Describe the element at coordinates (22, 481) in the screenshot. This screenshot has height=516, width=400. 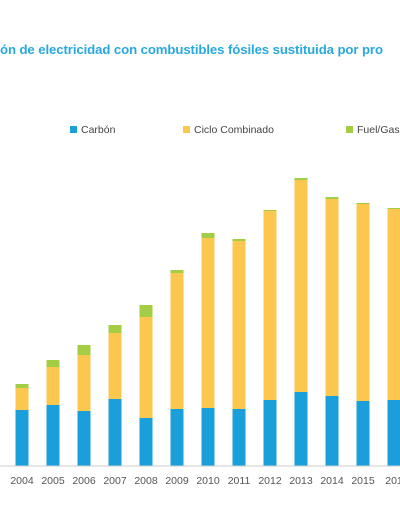
I see `x-tick-2004: 2004` at that location.